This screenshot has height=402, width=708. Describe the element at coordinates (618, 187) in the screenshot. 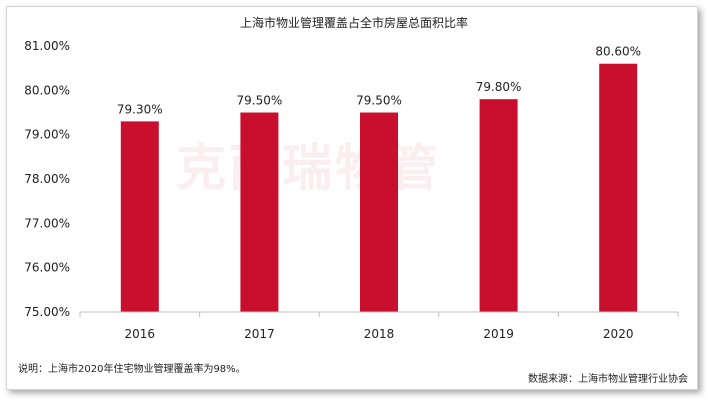

I see `bar-2020` at that location.